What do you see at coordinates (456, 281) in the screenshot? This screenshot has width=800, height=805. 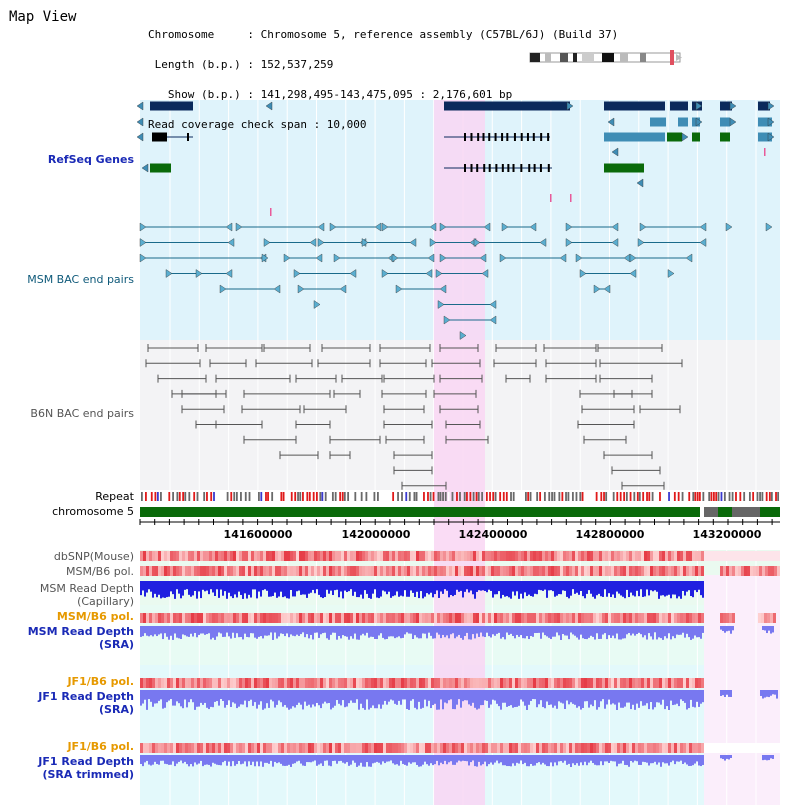 I see `msm-bac-track` at bounding box center [456, 281].